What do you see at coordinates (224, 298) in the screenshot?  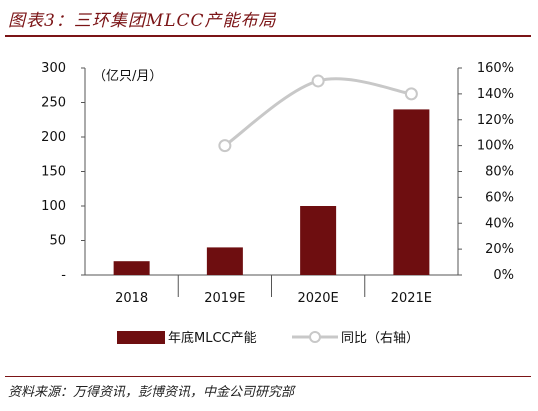 I see `x-tick-label: 2019E` at bounding box center [224, 298].